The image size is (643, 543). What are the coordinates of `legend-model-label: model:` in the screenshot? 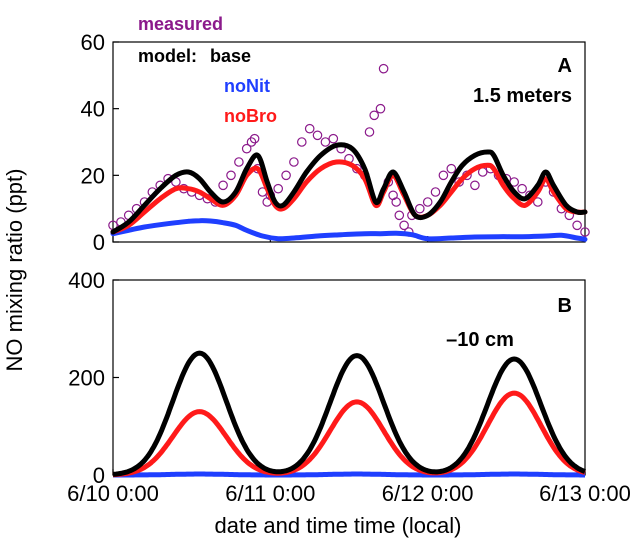 It's located at (167, 56).